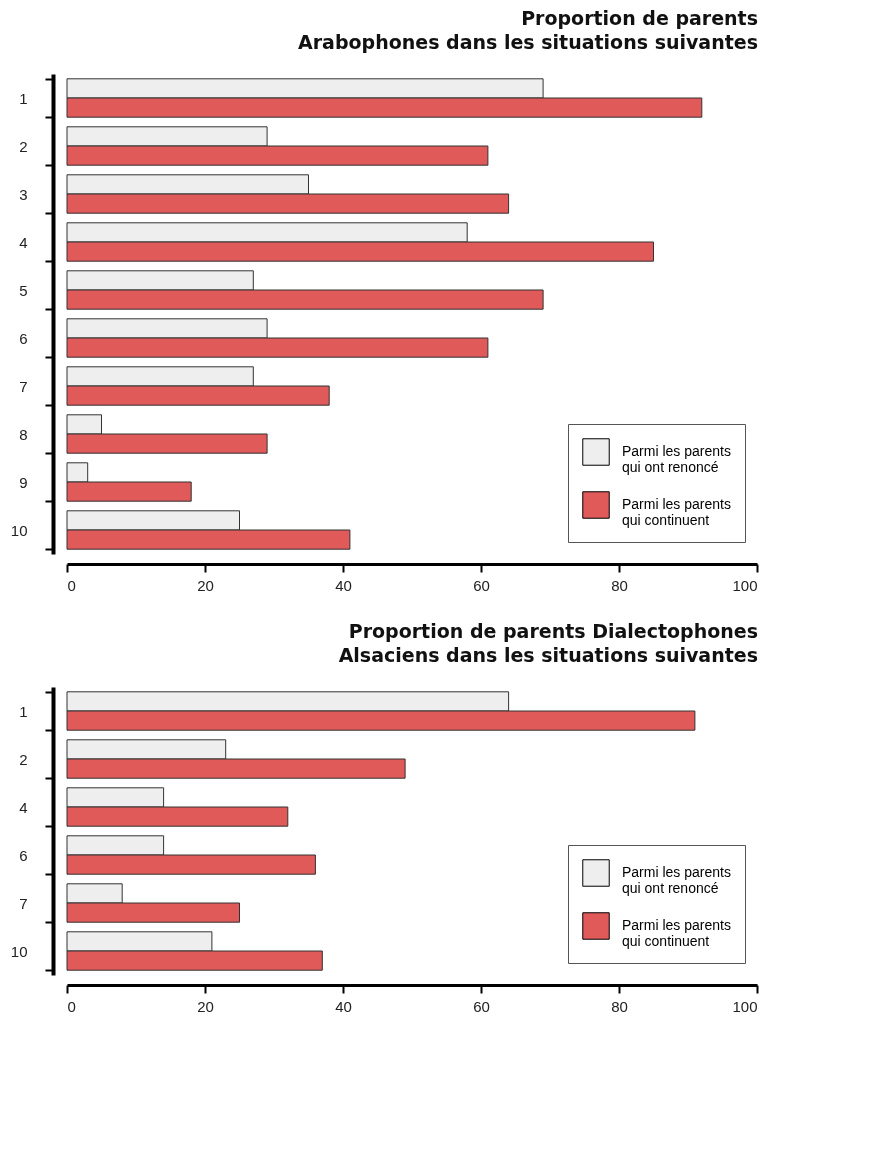 The width and height of the screenshot is (874, 1157). Describe the element at coordinates (548, 643) in the screenshot. I see `chart-title: Proportion de parents Dialectophones Alsaciens dans les situations suivantes` at that location.